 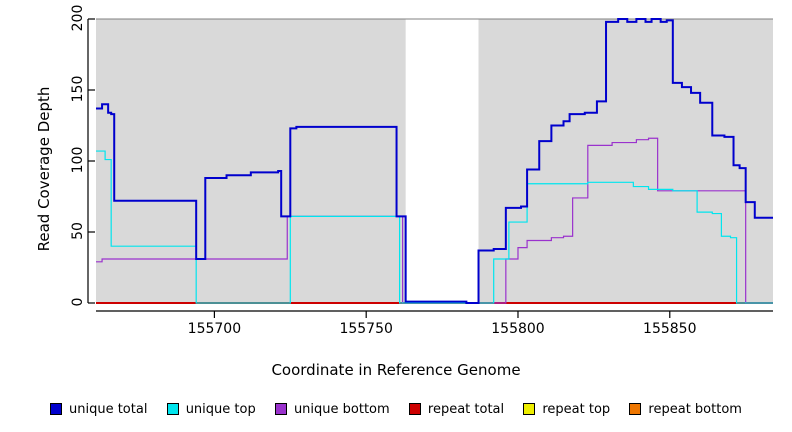 I want to click on legend-item: repeat top, so click(x=566, y=409).